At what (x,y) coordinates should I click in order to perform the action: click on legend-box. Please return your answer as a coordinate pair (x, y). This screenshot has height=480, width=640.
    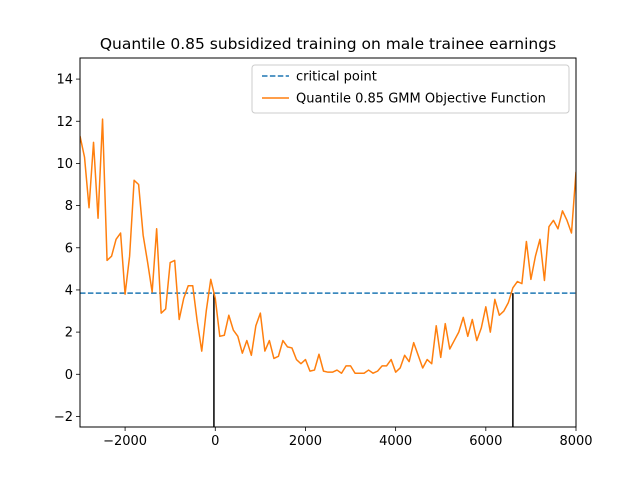
    Looking at the image, I should click on (410, 89).